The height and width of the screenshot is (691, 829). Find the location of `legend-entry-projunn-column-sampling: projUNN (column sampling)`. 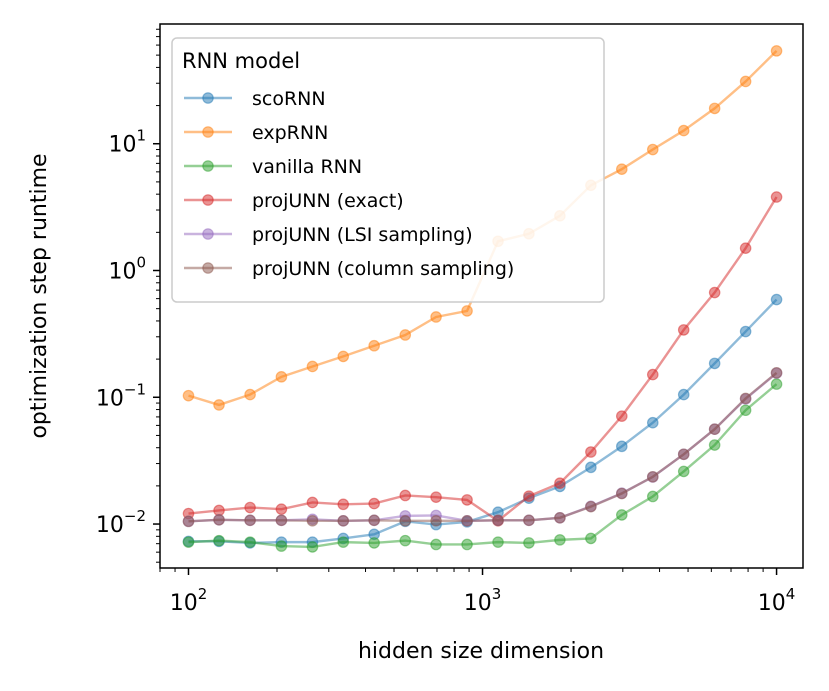

legend-entry-projunn-column-sampling: projUNN (column sampling) is located at coordinates (349, 269).